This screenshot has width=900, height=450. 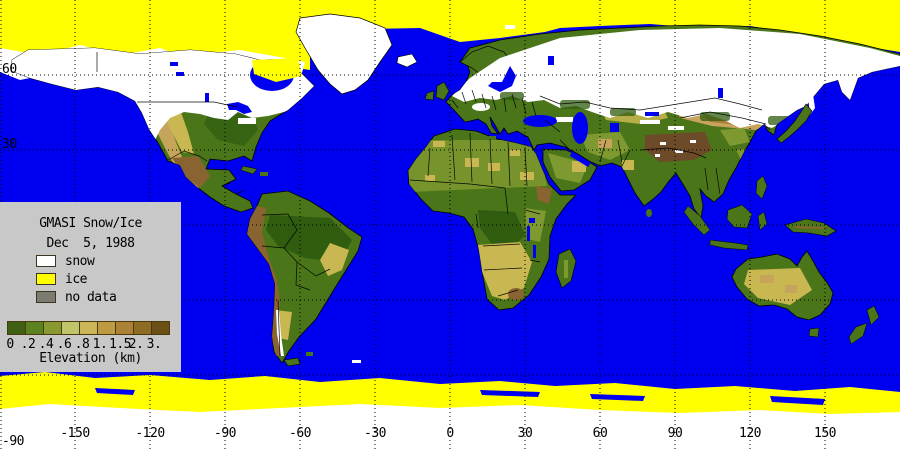 I want to click on lon-tick-label: 60, so click(x=600, y=433).